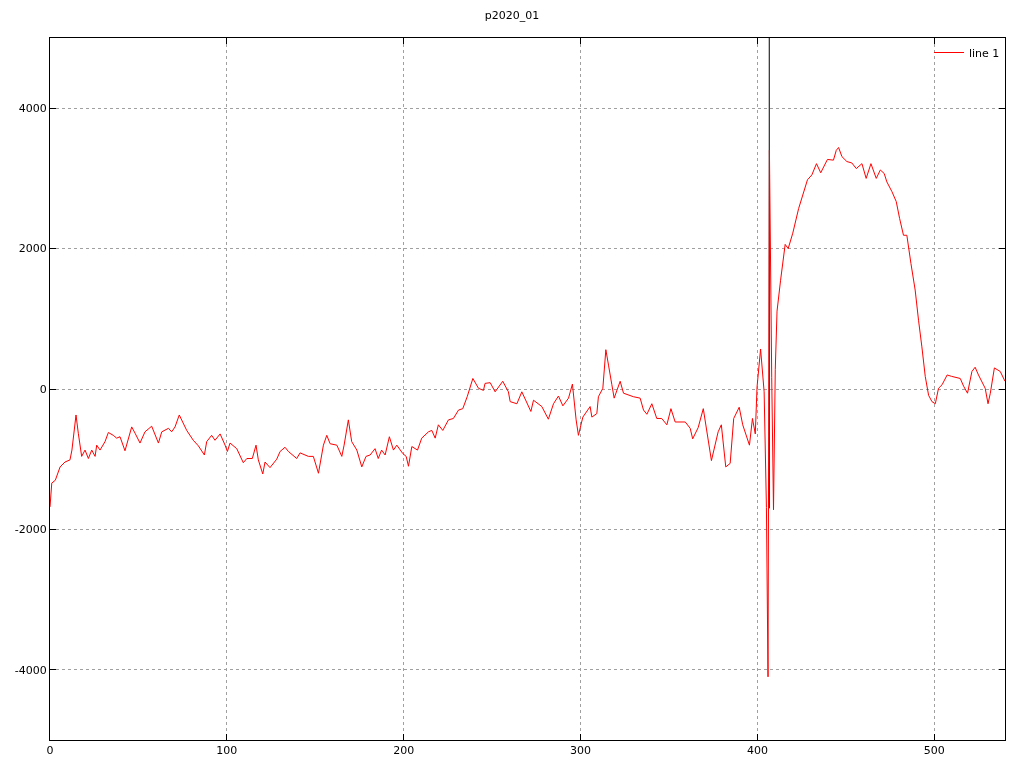 The height and width of the screenshot is (768, 1024). What do you see at coordinates (32, 109) in the screenshot?
I see `y-tick-label: 4000` at bounding box center [32, 109].